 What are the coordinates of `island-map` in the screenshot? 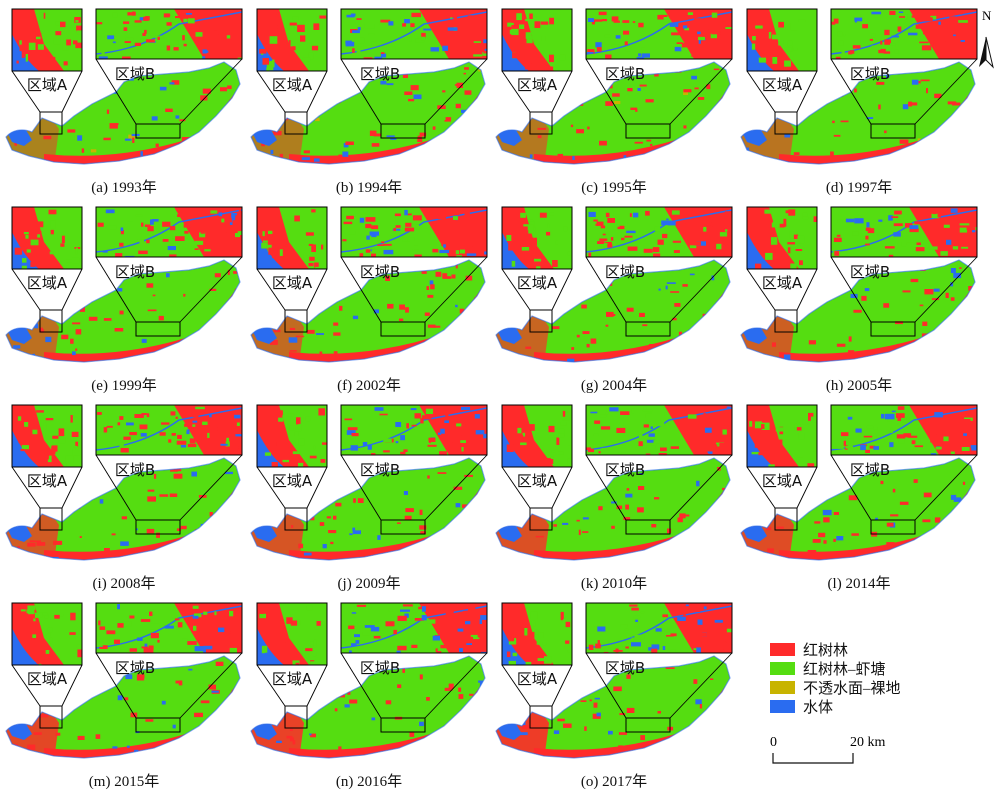 It's located at (858, 311).